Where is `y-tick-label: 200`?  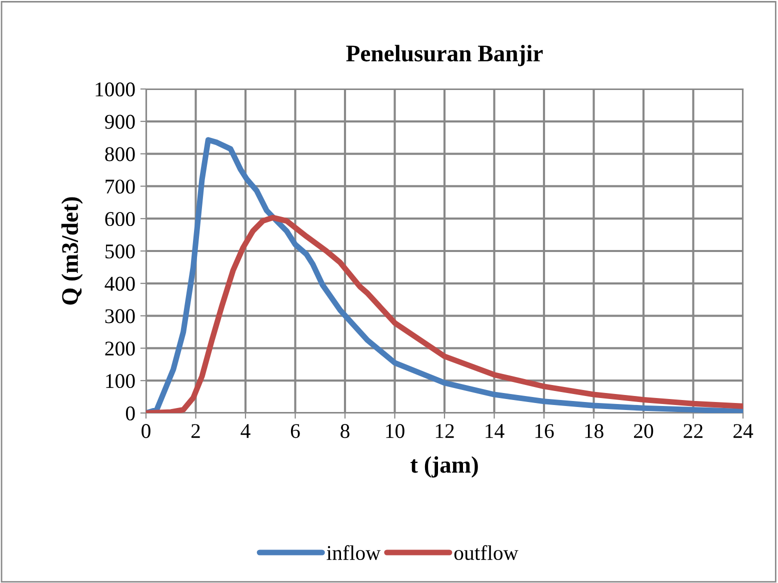
y-tick-label: 200 is located at coordinates (120, 349).